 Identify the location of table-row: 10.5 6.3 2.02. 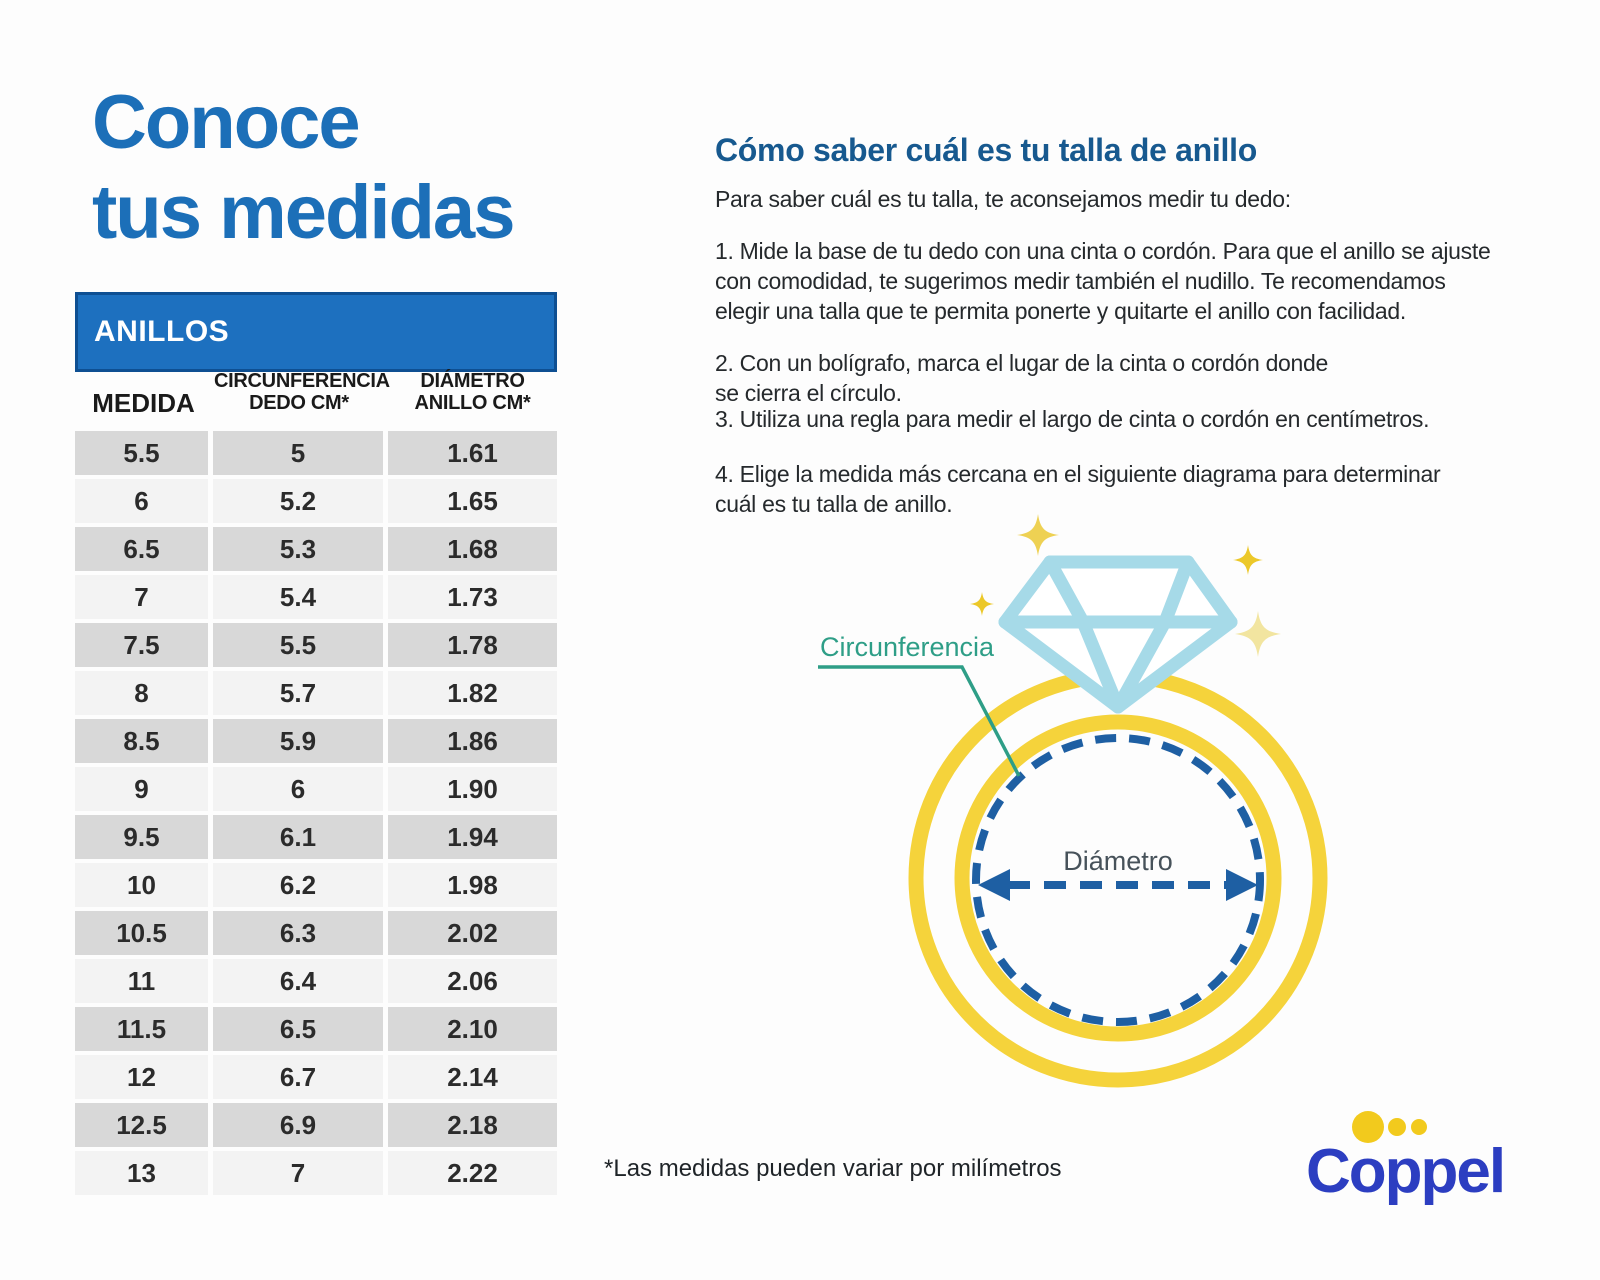
(316, 933).